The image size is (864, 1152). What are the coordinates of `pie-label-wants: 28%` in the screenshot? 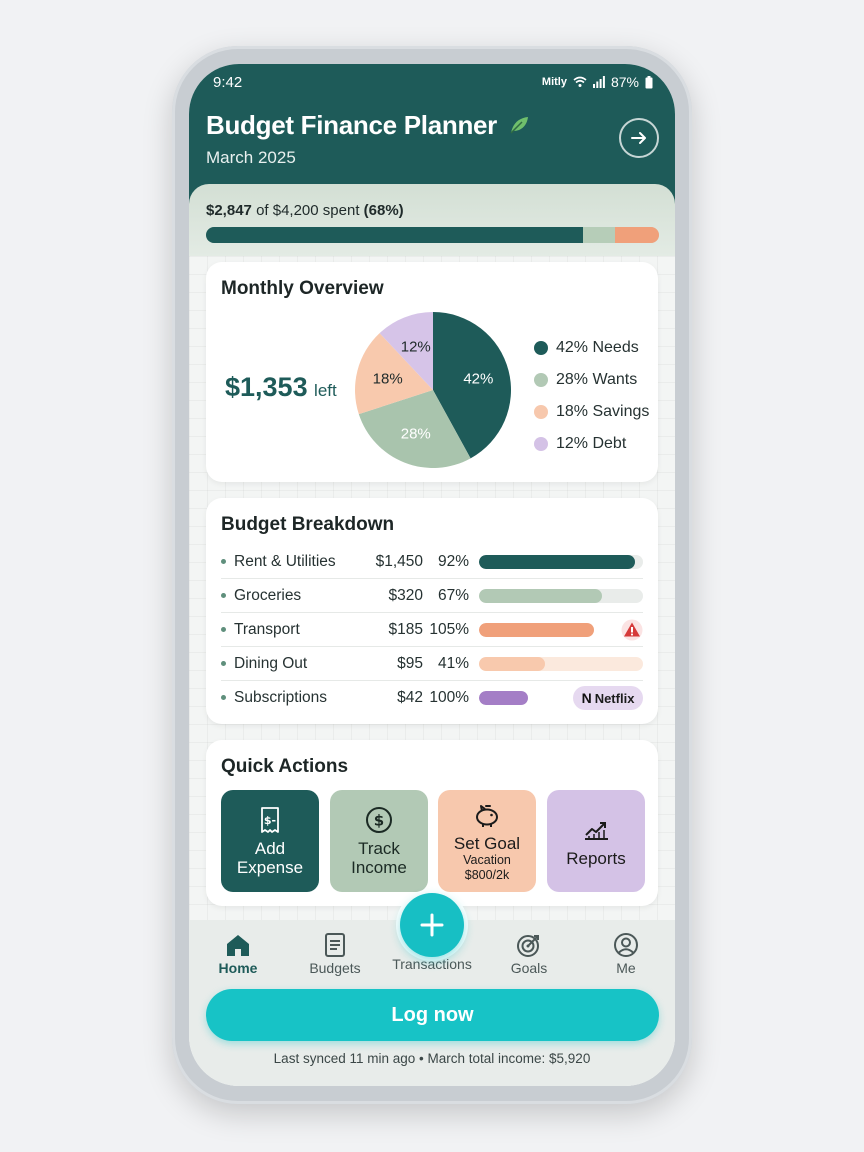 It's located at (416, 434).